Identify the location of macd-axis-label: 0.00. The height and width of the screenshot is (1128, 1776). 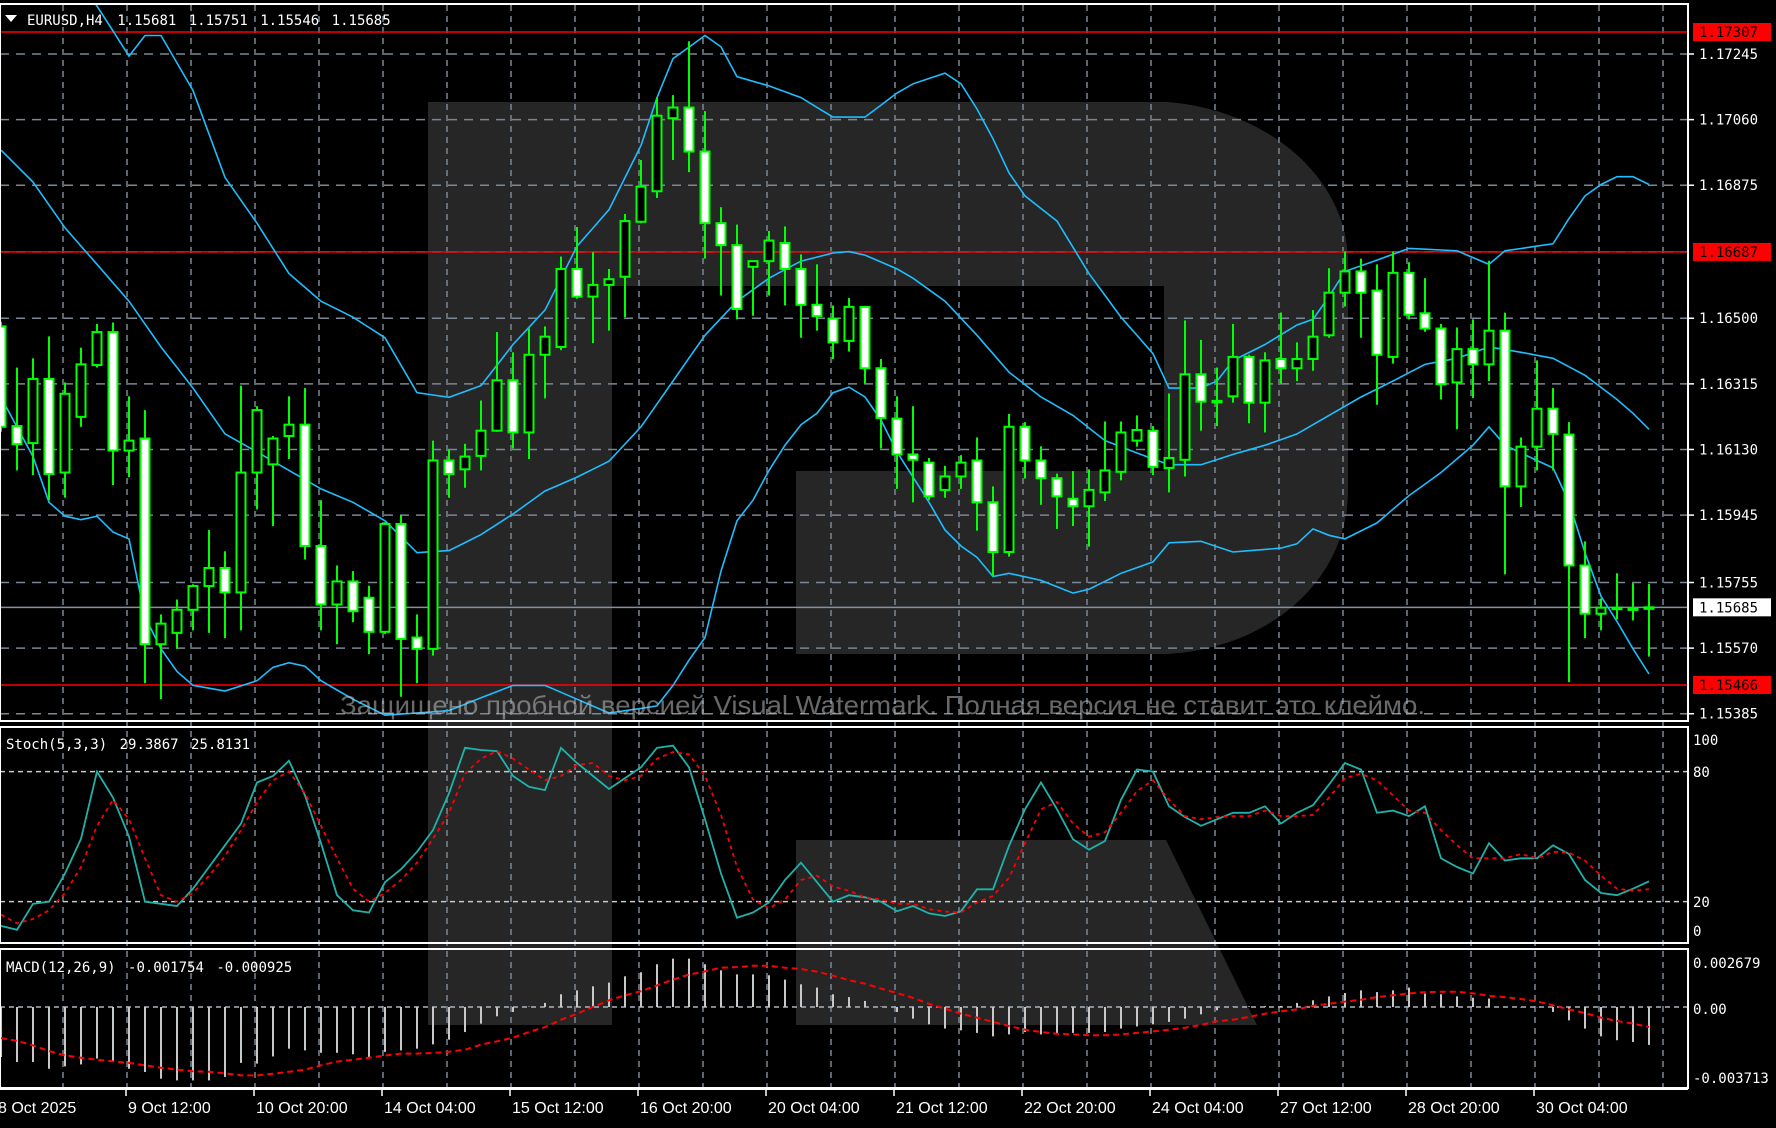
(1710, 1010).